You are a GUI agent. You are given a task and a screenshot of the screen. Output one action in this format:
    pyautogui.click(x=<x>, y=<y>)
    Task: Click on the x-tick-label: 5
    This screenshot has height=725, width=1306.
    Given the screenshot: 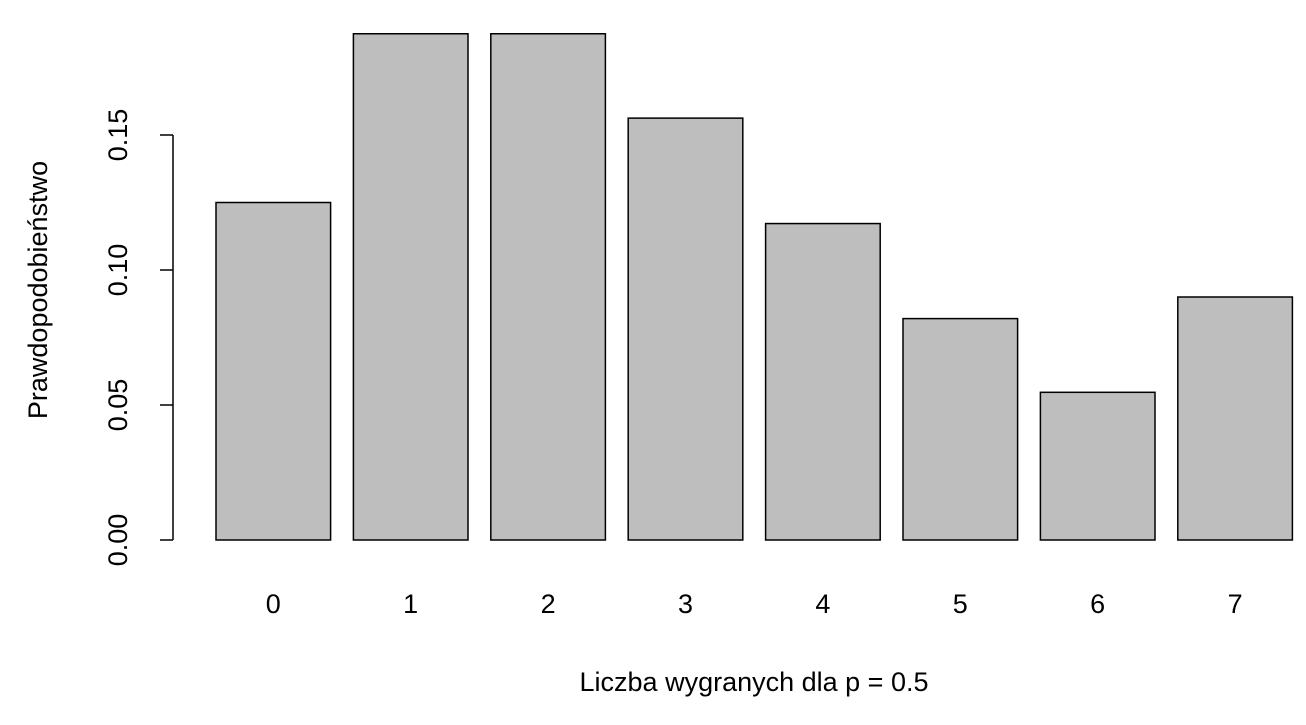 What is the action you would take?
    pyautogui.click(x=960, y=604)
    